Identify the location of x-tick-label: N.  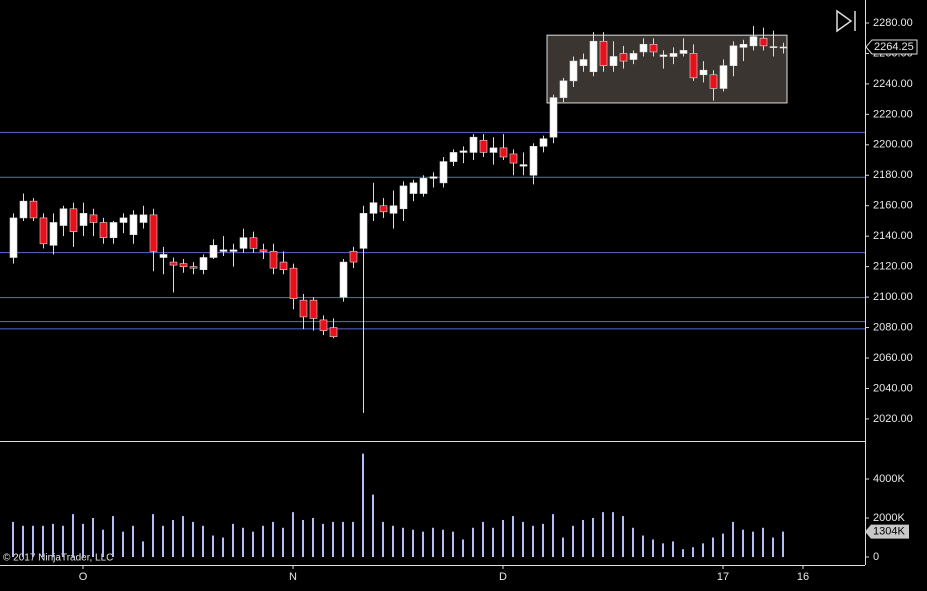
(293, 577).